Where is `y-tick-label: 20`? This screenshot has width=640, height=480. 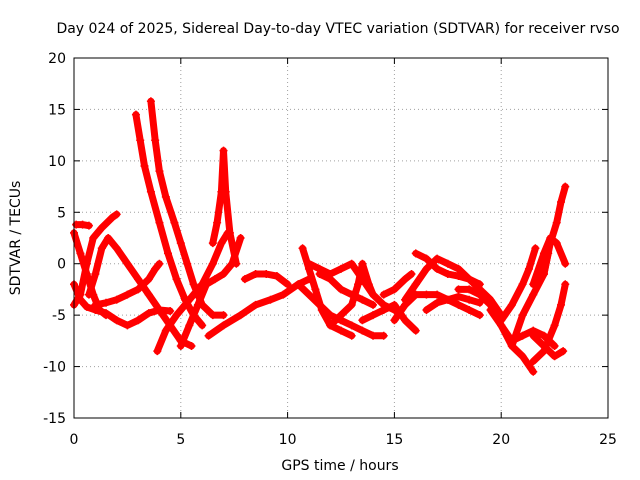
y-tick-label: 20 is located at coordinates (57, 59).